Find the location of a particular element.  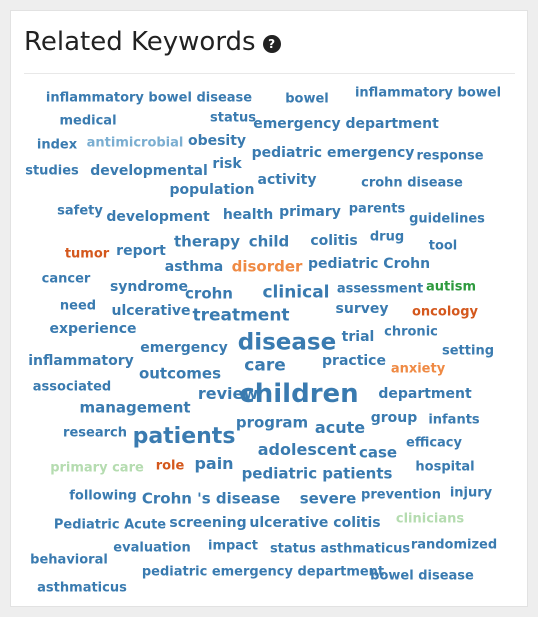

keyword-link: crohn is located at coordinates (209, 293).